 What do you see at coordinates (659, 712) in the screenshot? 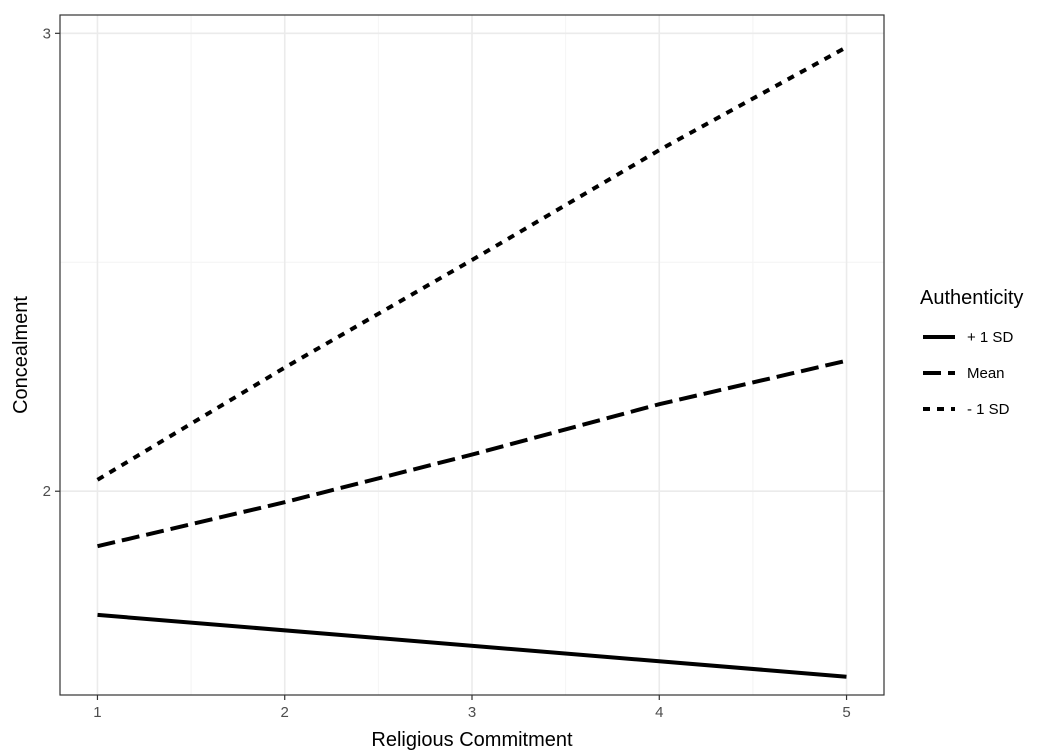
I see `x-tick-label: 4` at bounding box center [659, 712].